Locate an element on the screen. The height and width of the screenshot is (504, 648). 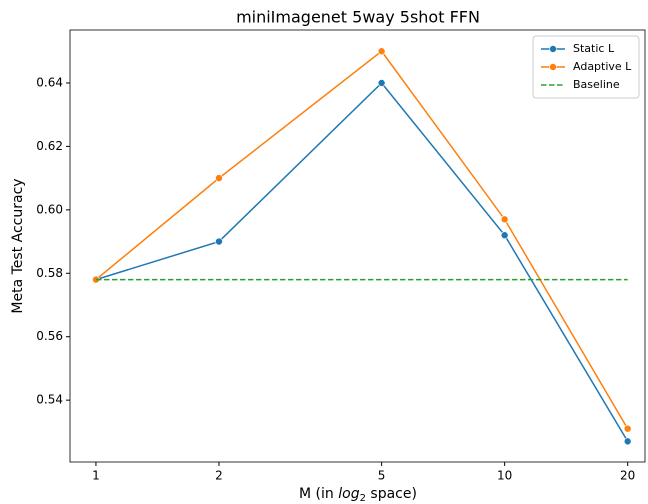
x-label-part: 2 is located at coordinates (363, 498).